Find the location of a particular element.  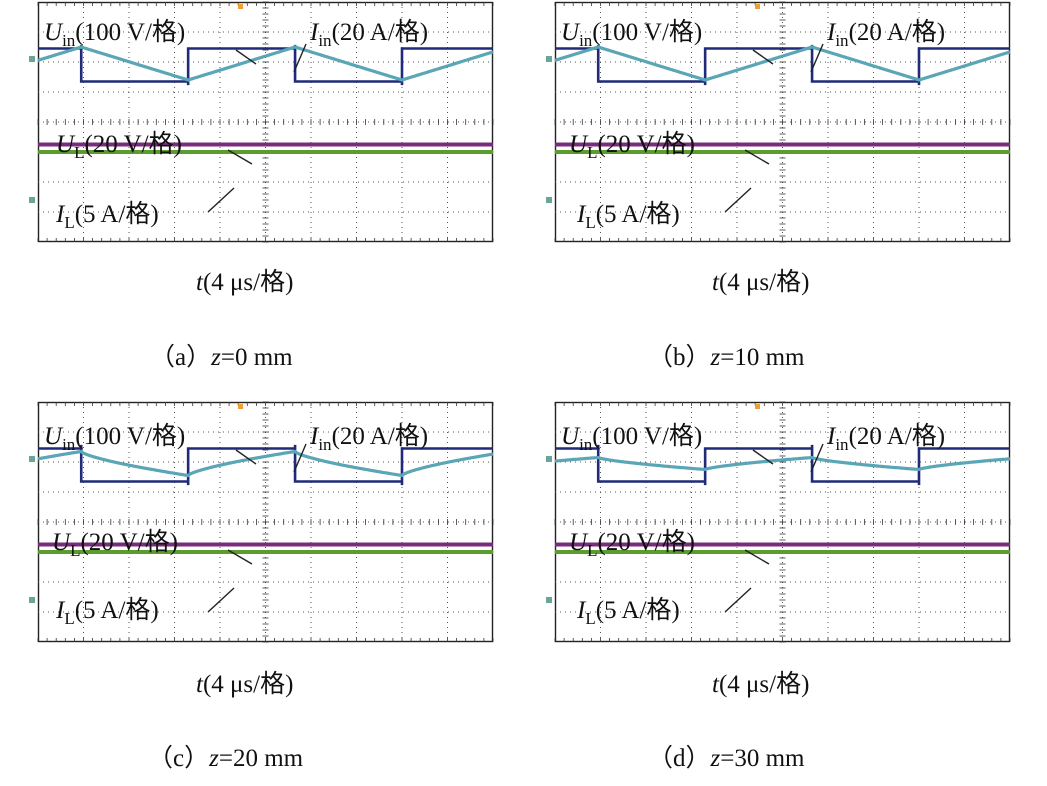

caption-d: （d）z=30 mm is located at coordinates (726, 758).